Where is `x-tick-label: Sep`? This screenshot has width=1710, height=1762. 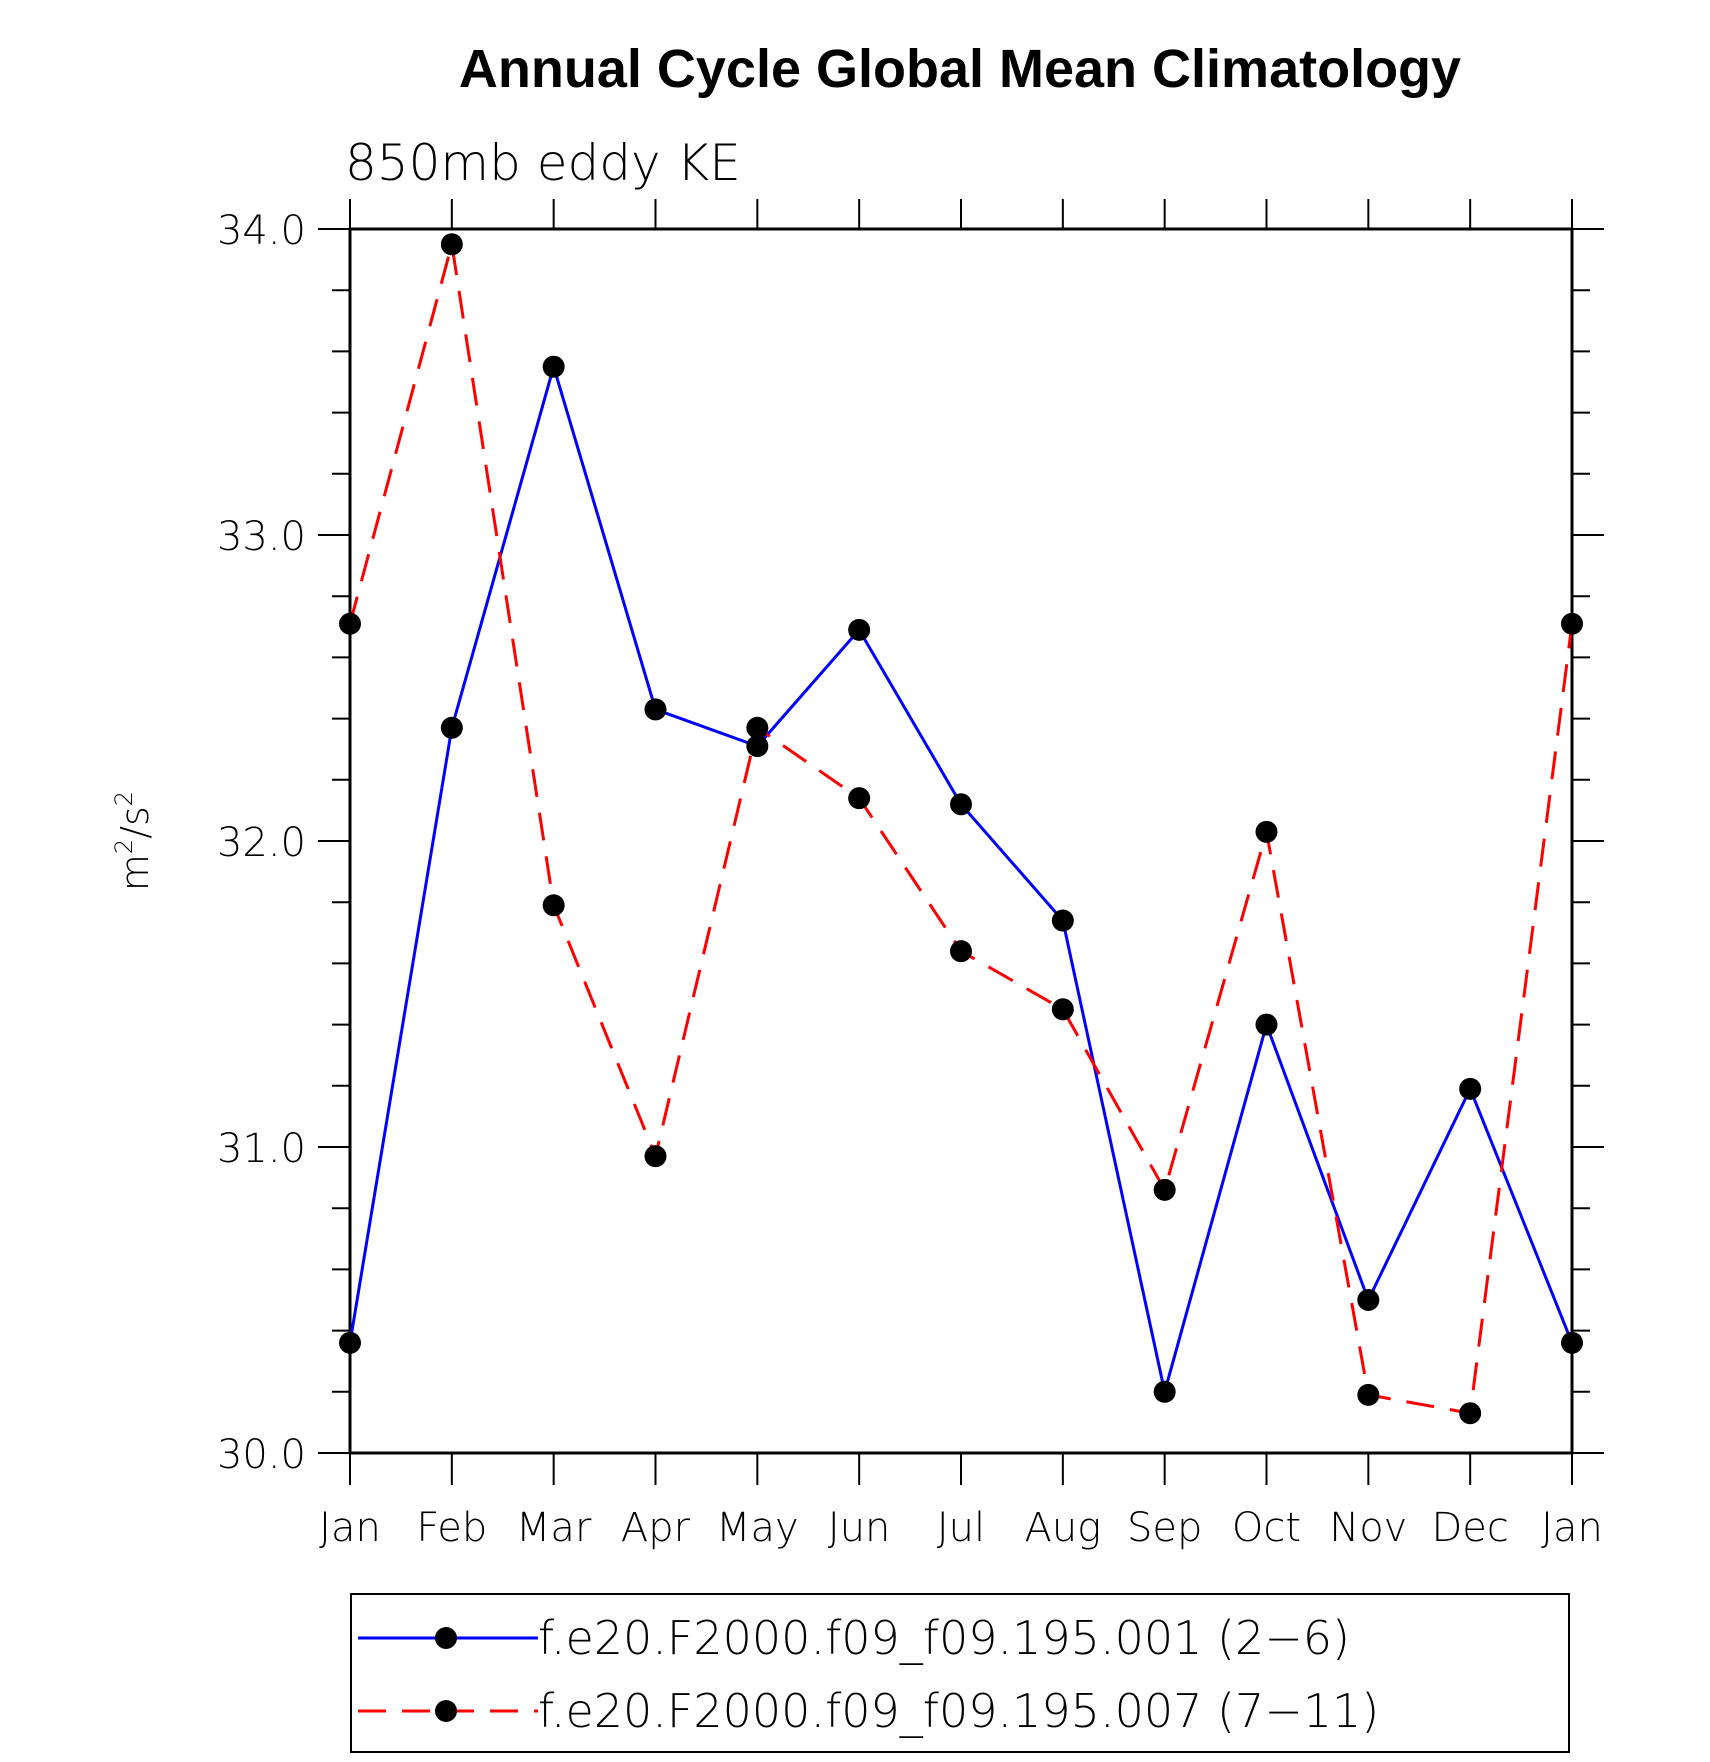
x-tick-label: Sep is located at coordinates (1164, 1528).